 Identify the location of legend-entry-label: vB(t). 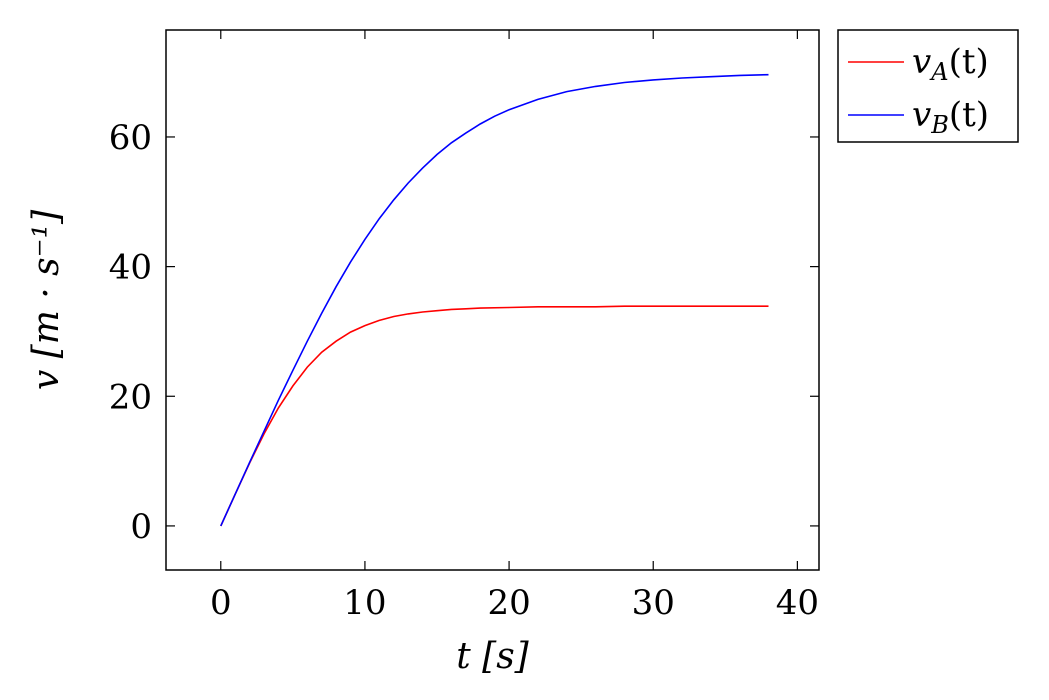
(950, 117).